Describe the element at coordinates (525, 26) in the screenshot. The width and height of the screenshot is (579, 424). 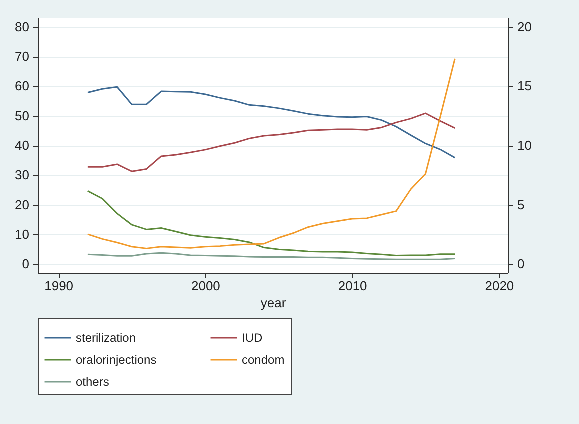
I see `y2-tick-label: 20` at that location.